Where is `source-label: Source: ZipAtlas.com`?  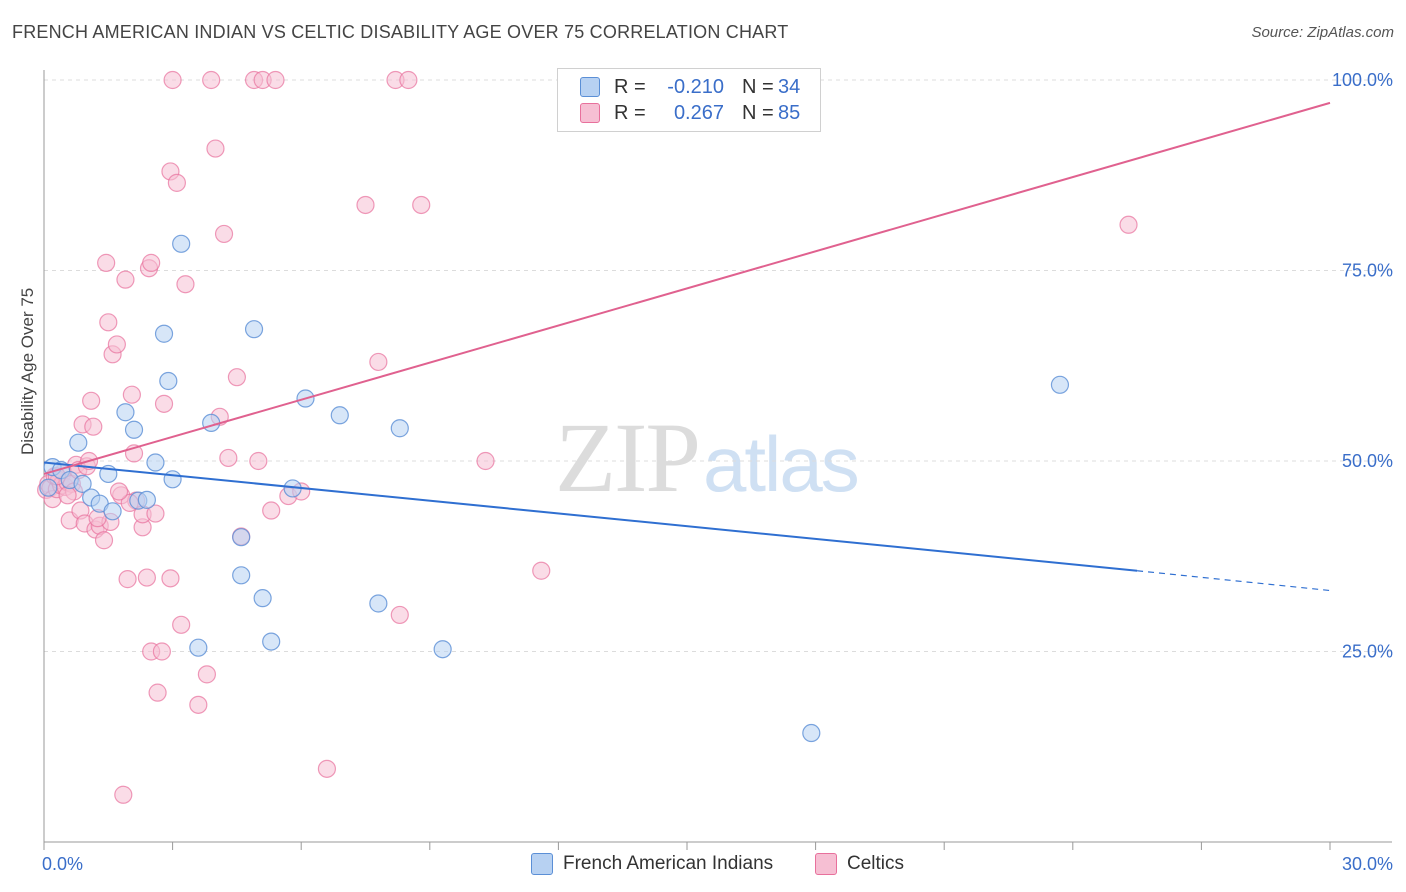 source-label: Source: ZipAtlas.com is located at coordinates (1322, 32).